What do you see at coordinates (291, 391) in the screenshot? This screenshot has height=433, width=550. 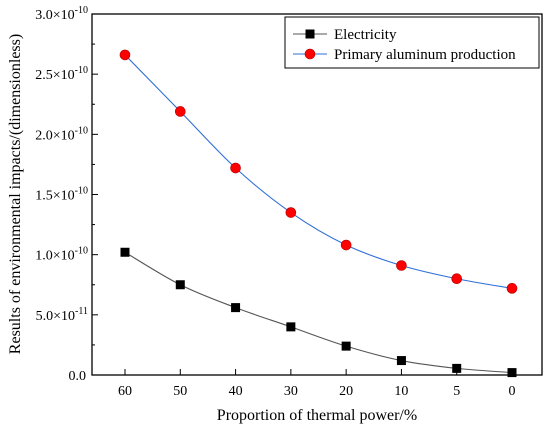 I see `x-tick-label-3: 30` at bounding box center [291, 391].